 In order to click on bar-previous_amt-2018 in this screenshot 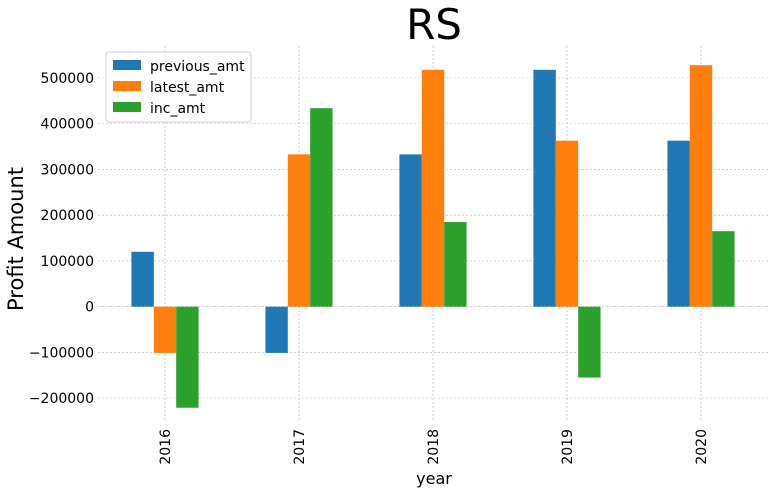, I will do `click(410, 230)`.